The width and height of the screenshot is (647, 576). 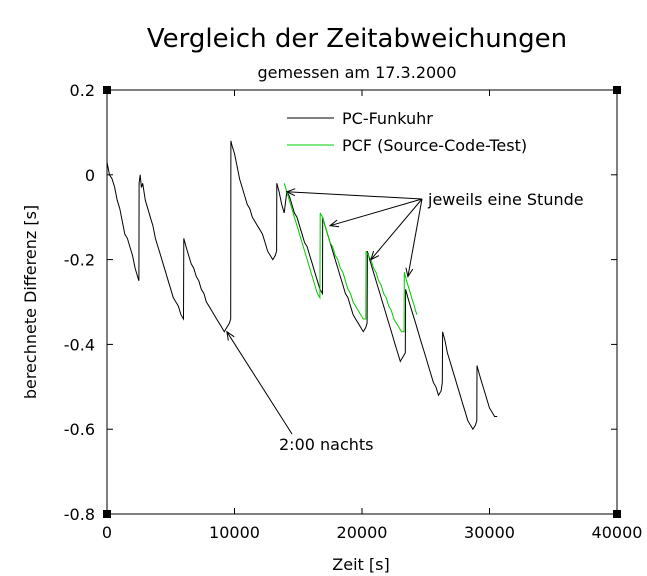 What do you see at coordinates (79, 260) in the screenshot?
I see `y-tick-label: -0.2` at bounding box center [79, 260].